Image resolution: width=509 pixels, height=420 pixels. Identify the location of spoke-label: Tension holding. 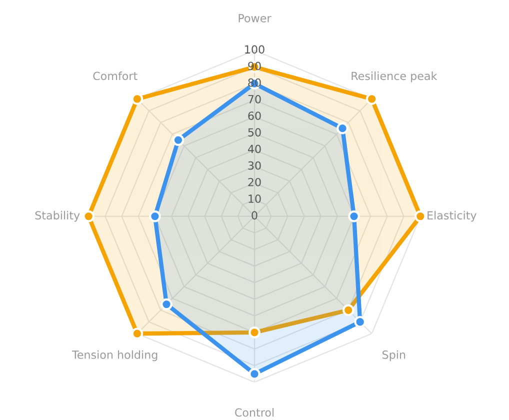
(115, 356).